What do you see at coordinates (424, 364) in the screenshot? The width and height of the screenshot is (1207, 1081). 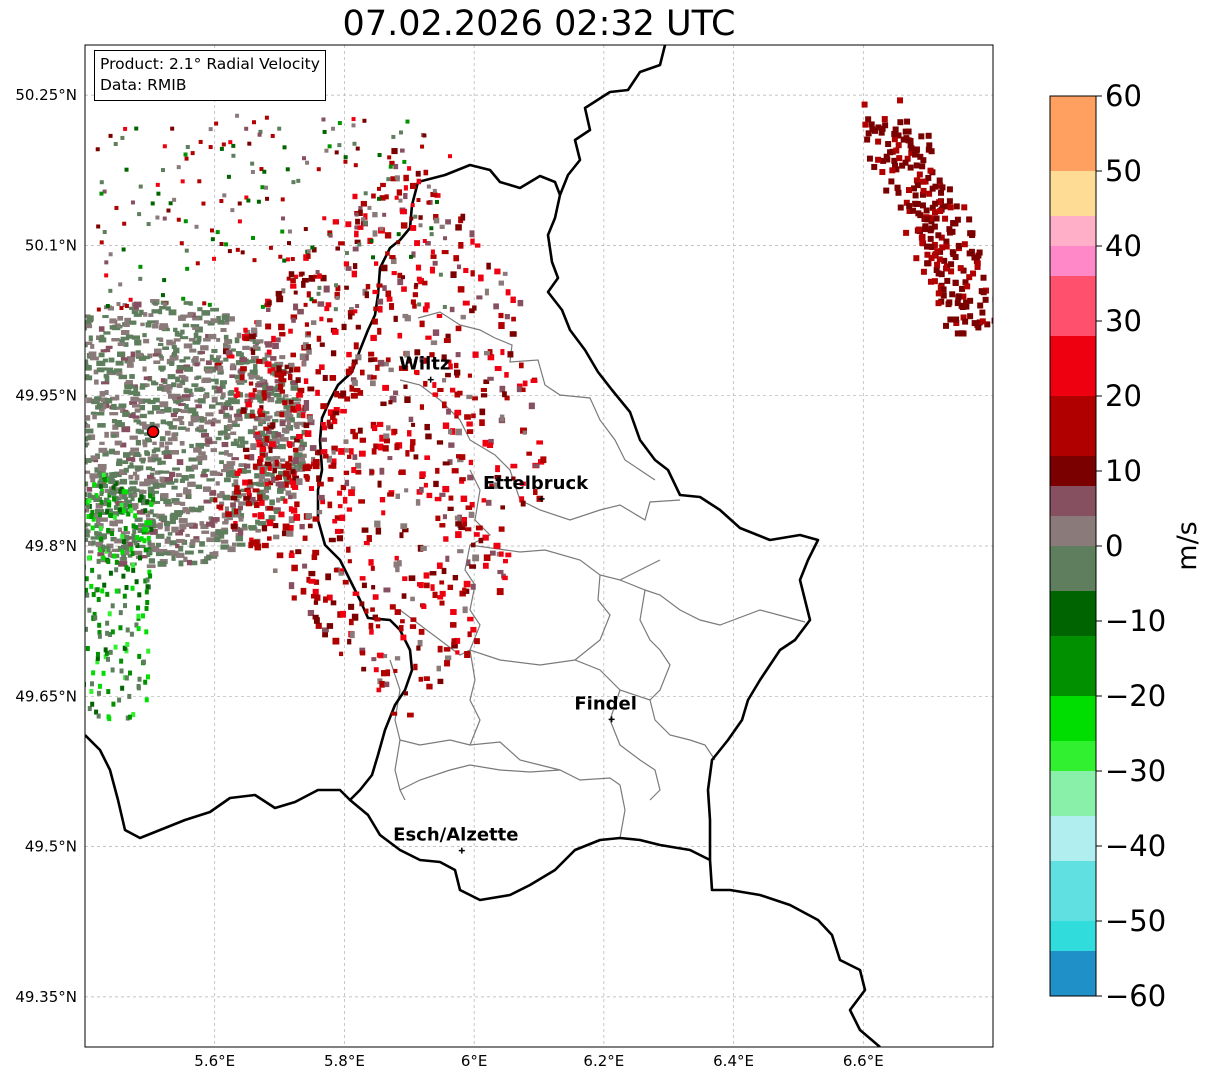 I see `city-label: Wiltz` at bounding box center [424, 364].